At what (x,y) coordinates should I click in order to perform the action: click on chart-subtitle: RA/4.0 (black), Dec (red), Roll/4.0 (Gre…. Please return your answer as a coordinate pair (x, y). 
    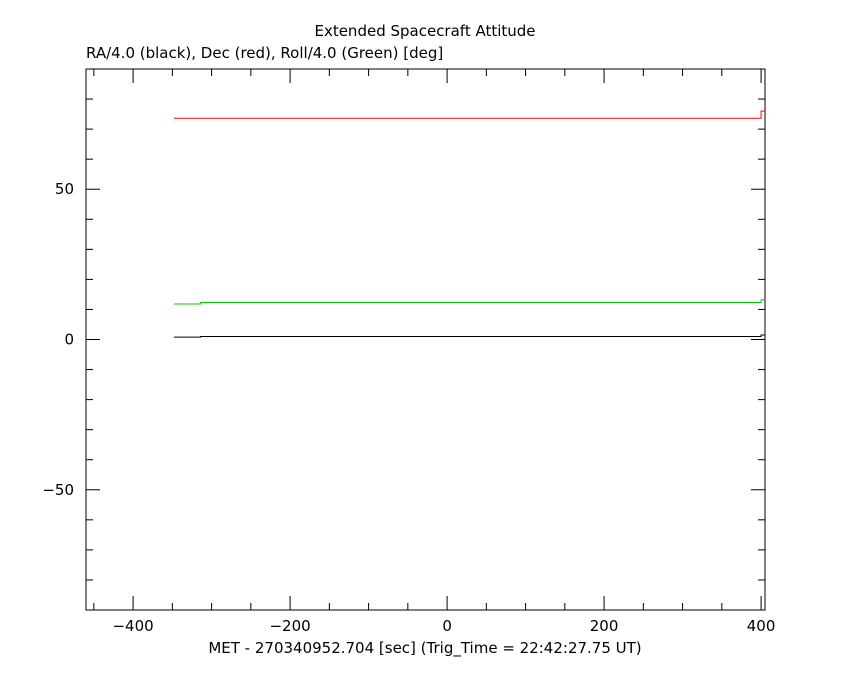
    Looking at the image, I should click on (265, 53).